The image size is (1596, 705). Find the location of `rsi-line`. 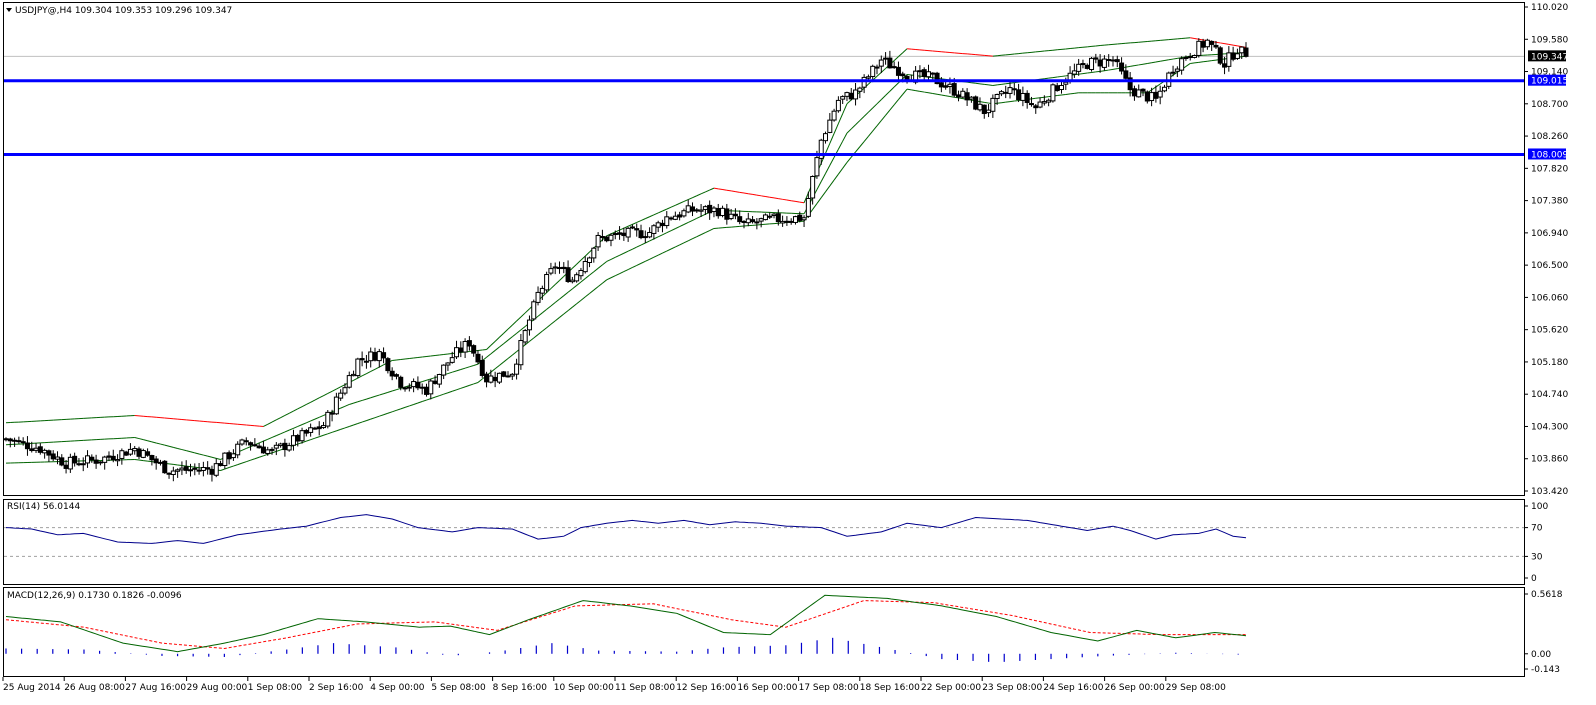

rsi-line is located at coordinates (626, 529).